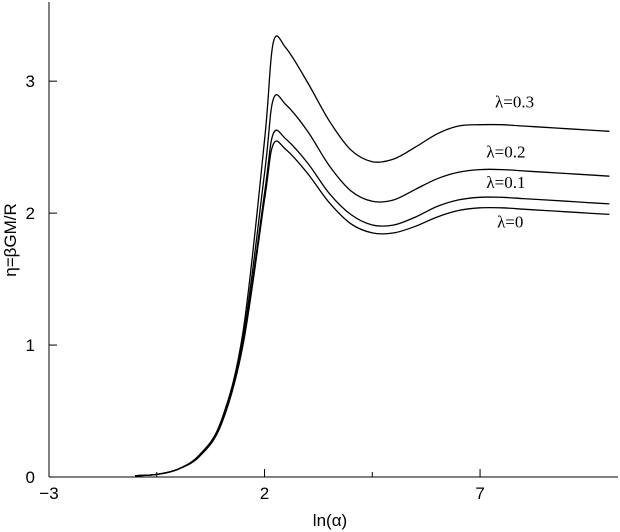 Image resolution: width=620 pixels, height=532 pixels. I want to click on x-axis-title: ln(α), so click(330, 520).